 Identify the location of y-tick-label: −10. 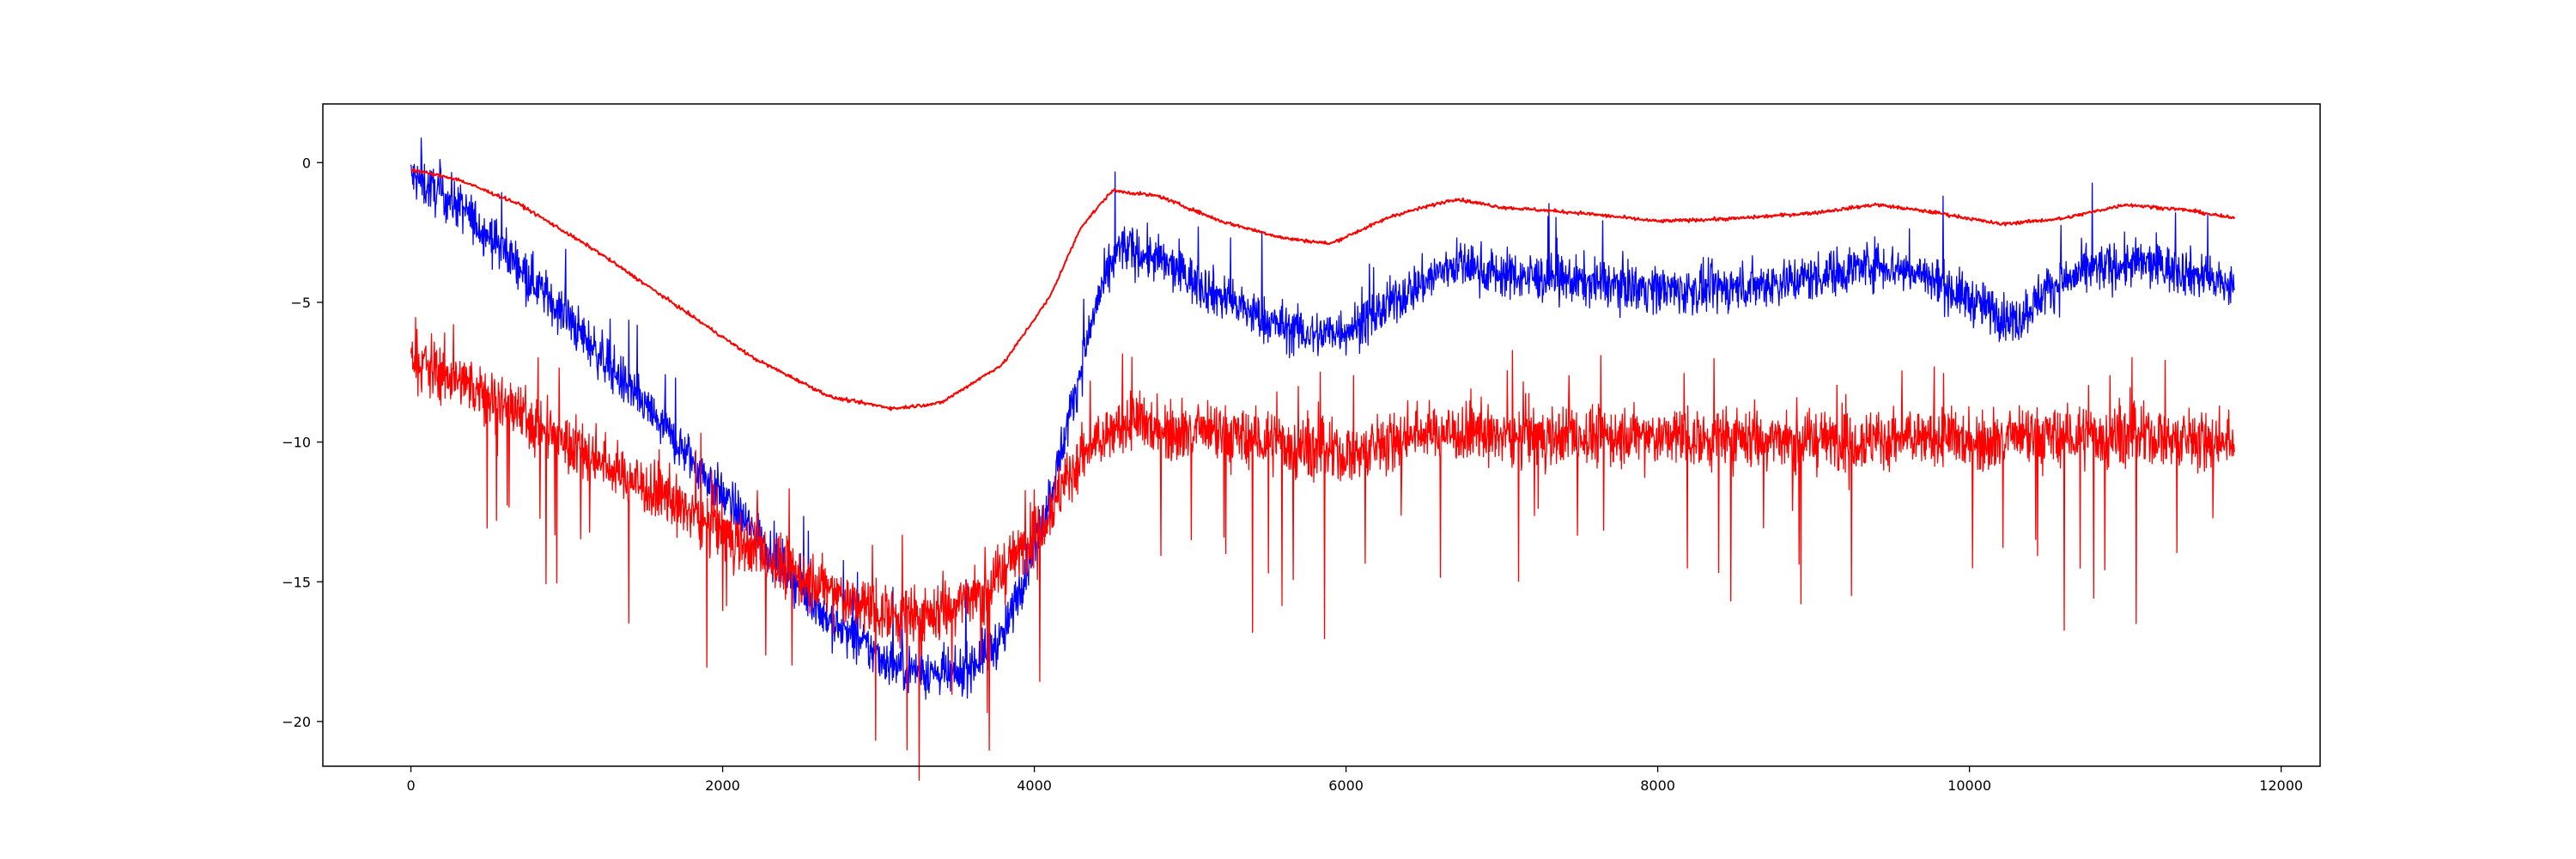
(296, 443).